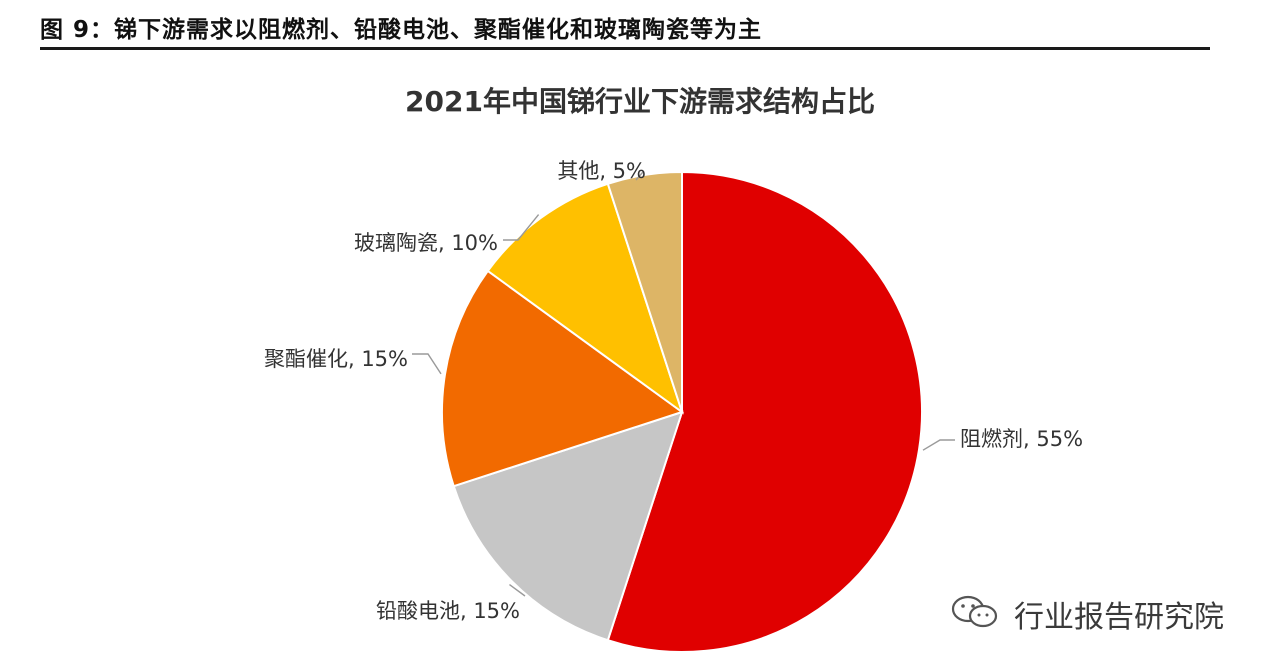 This screenshot has height=668, width=1280. What do you see at coordinates (1021, 439) in the screenshot?
I see `slice-label-1: 阻燃剂, 55%` at bounding box center [1021, 439].